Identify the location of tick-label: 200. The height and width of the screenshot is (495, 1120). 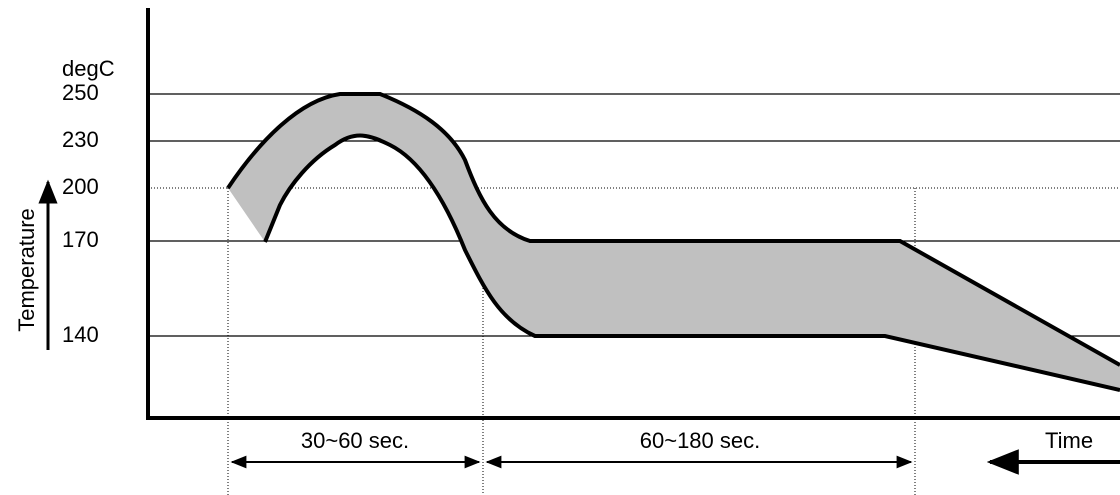
(80, 186).